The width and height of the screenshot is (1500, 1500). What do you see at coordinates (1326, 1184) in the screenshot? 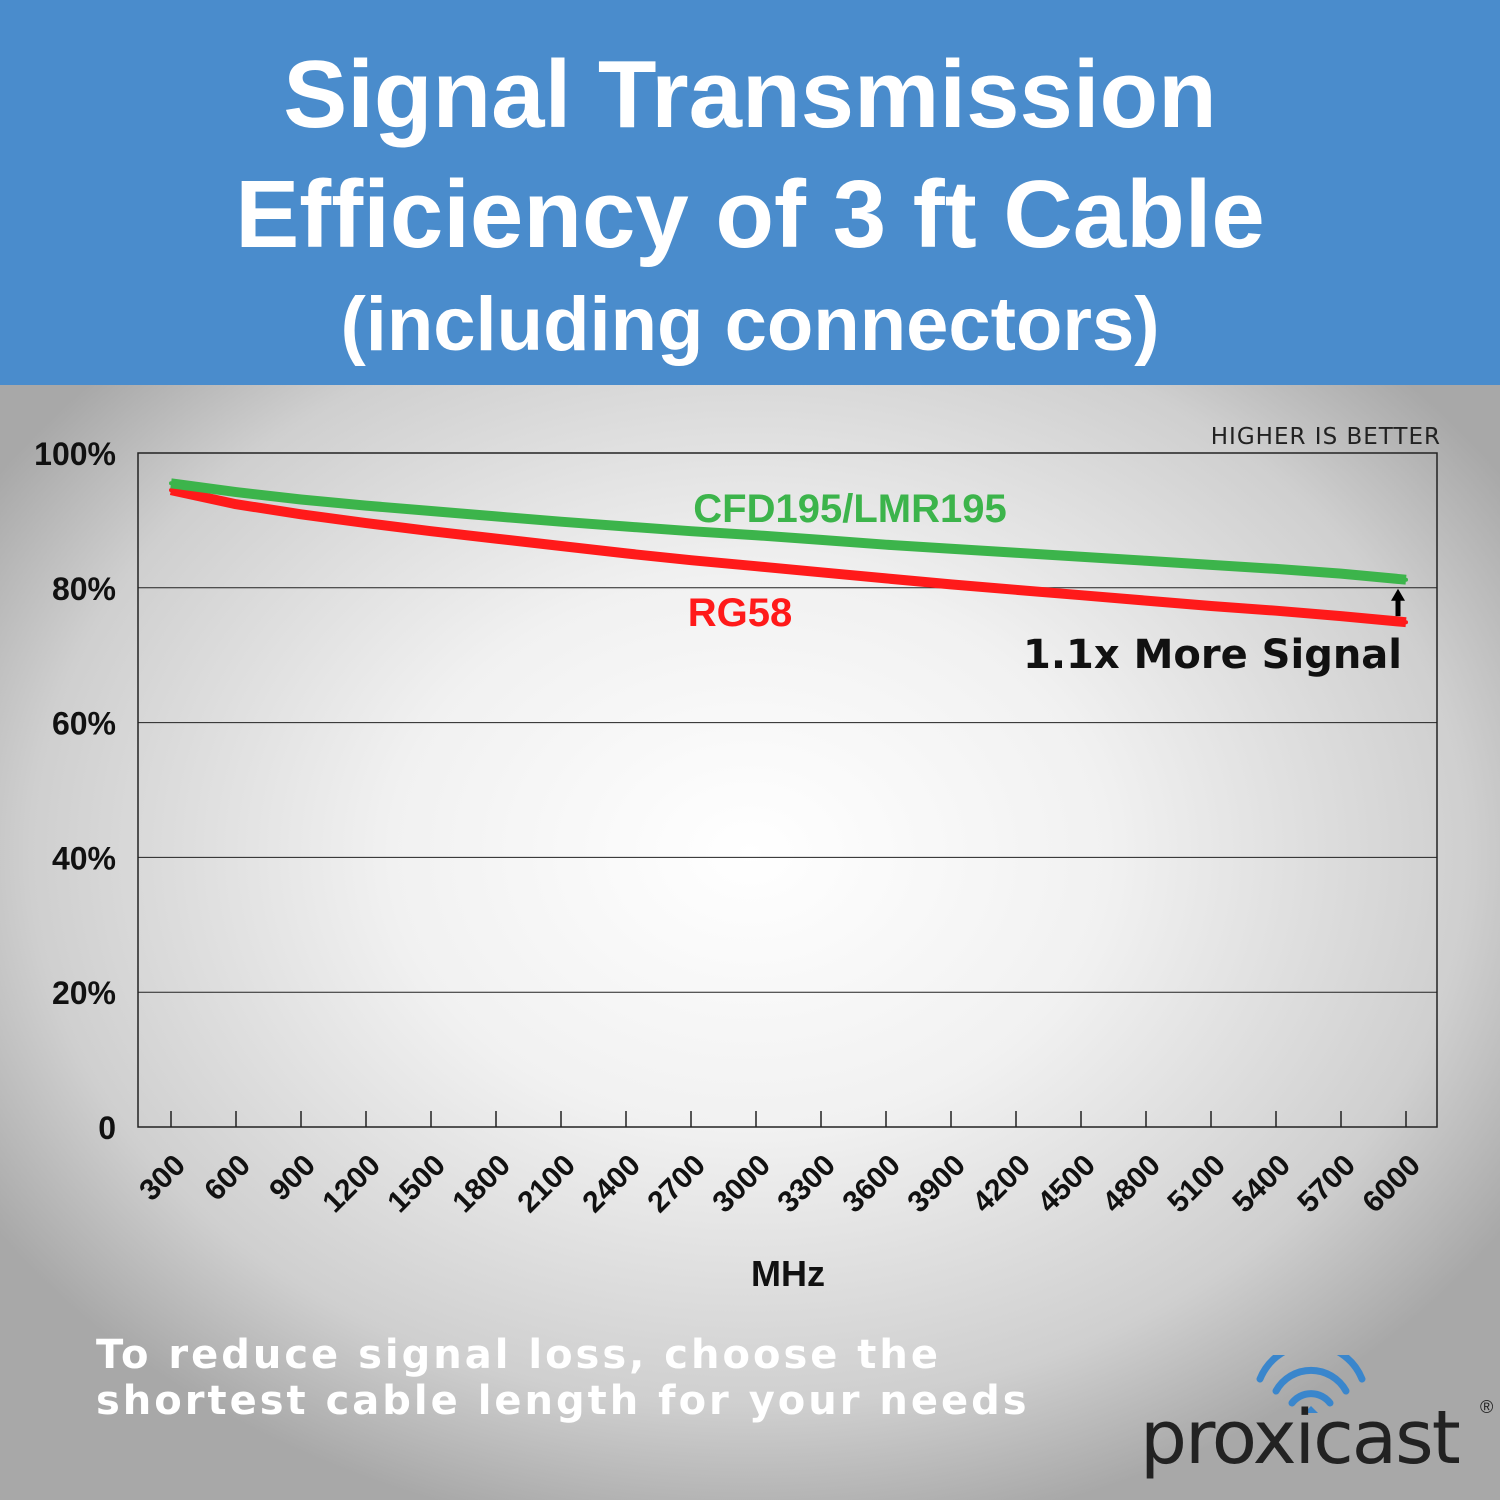
I see `x-tick-label: 5700` at bounding box center [1326, 1184].